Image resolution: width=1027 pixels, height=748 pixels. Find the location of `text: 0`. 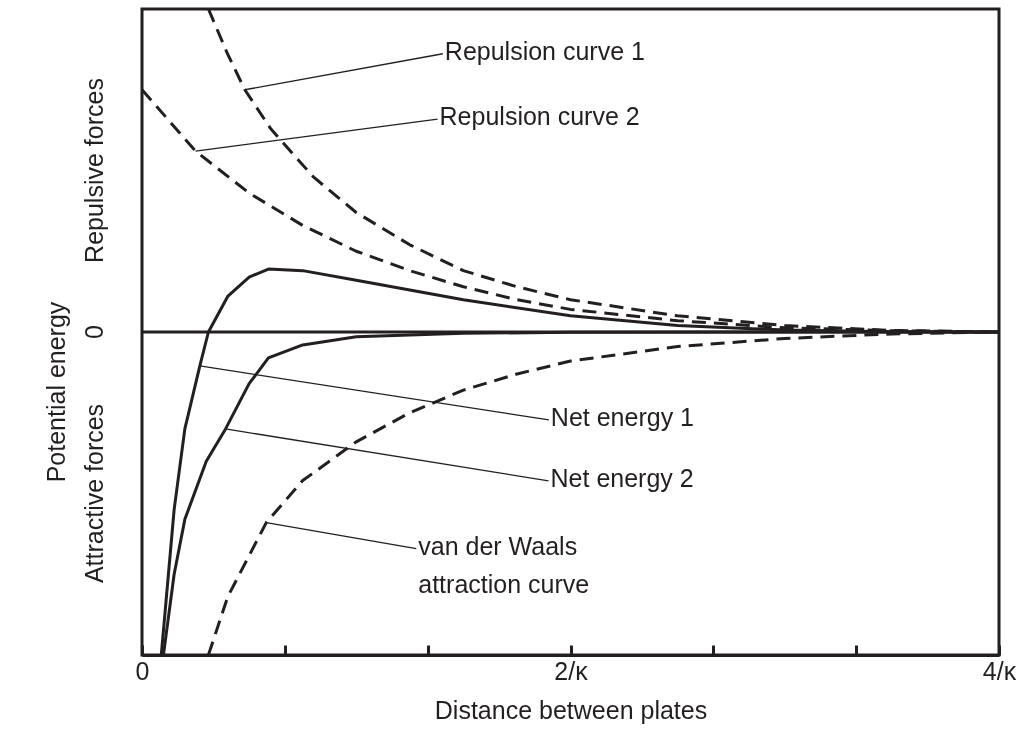

text: 0 is located at coordinates (94, 332).